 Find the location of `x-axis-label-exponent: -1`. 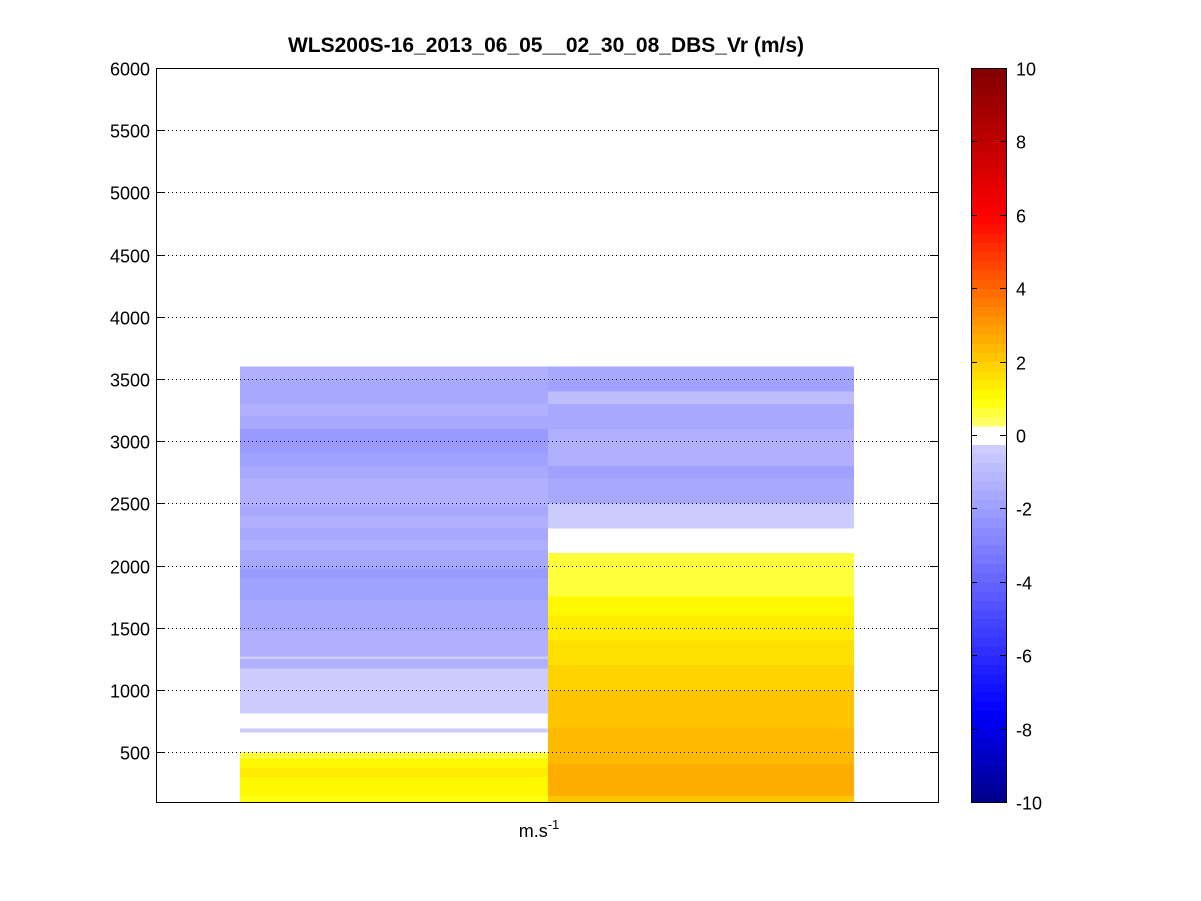

x-axis-label-exponent: -1 is located at coordinates (554, 824).